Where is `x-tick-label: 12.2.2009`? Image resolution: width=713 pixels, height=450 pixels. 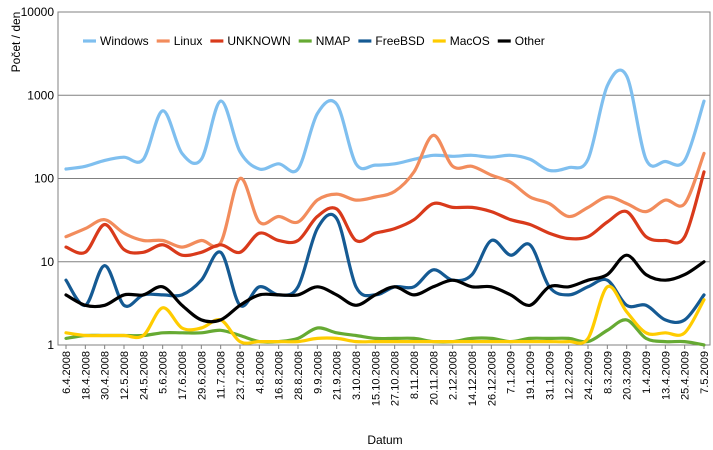
x-tick-label: 12.2.2009 is located at coordinates (570, 375).